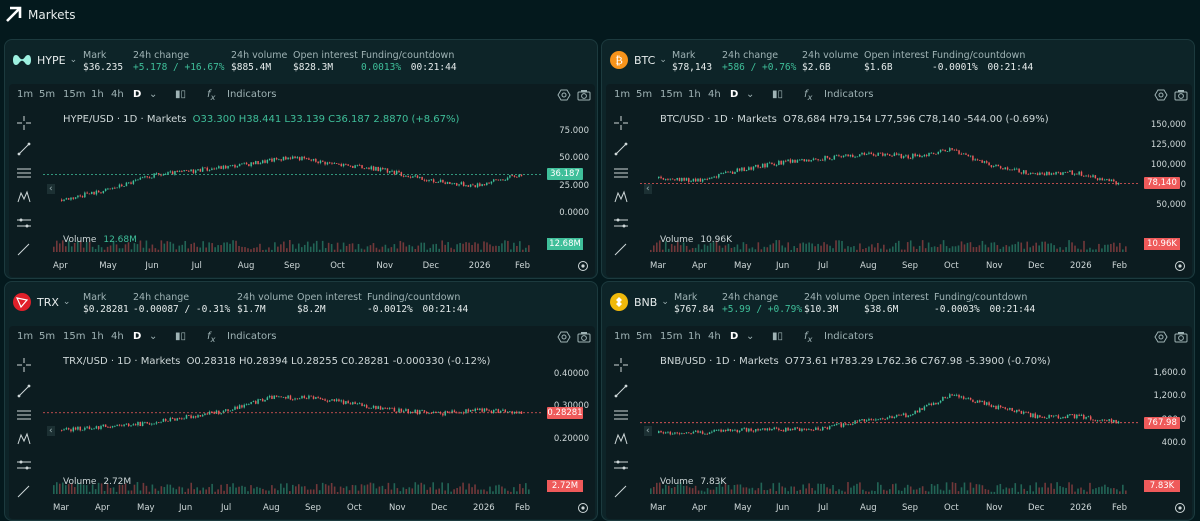 This screenshot has height=521, width=1200. I want to click on coin-selector: HYPE ⌄, so click(44, 60).